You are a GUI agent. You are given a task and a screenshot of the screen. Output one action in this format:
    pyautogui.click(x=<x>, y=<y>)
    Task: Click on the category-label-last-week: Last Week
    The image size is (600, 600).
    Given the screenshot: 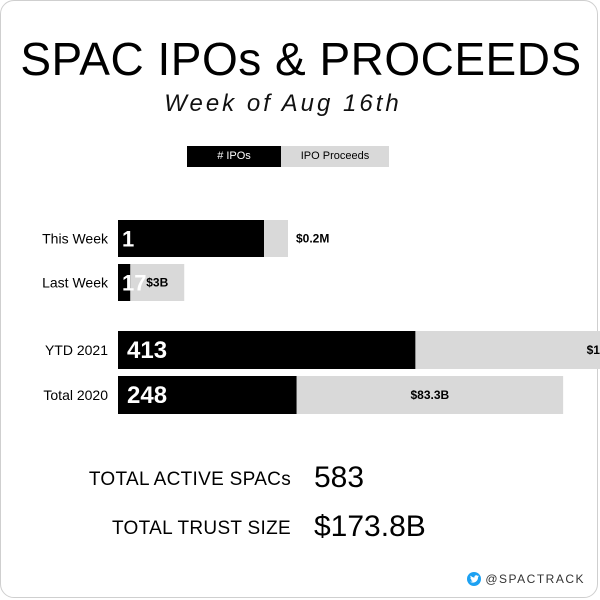 What is the action you would take?
    pyautogui.click(x=75, y=283)
    